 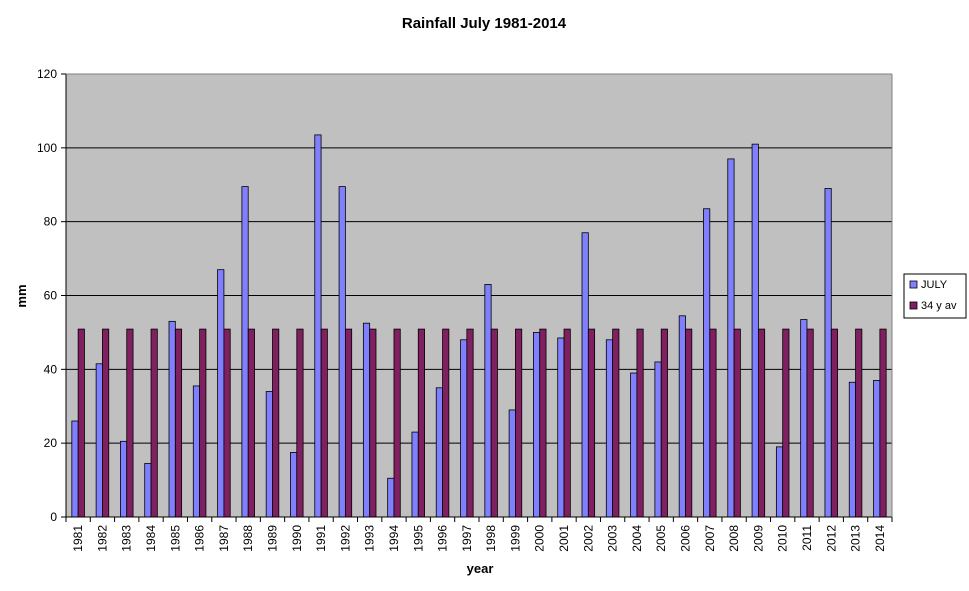 What do you see at coordinates (880, 538) in the screenshot?
I see `x-tick-label: 2014` at bounding box center [880, 538].